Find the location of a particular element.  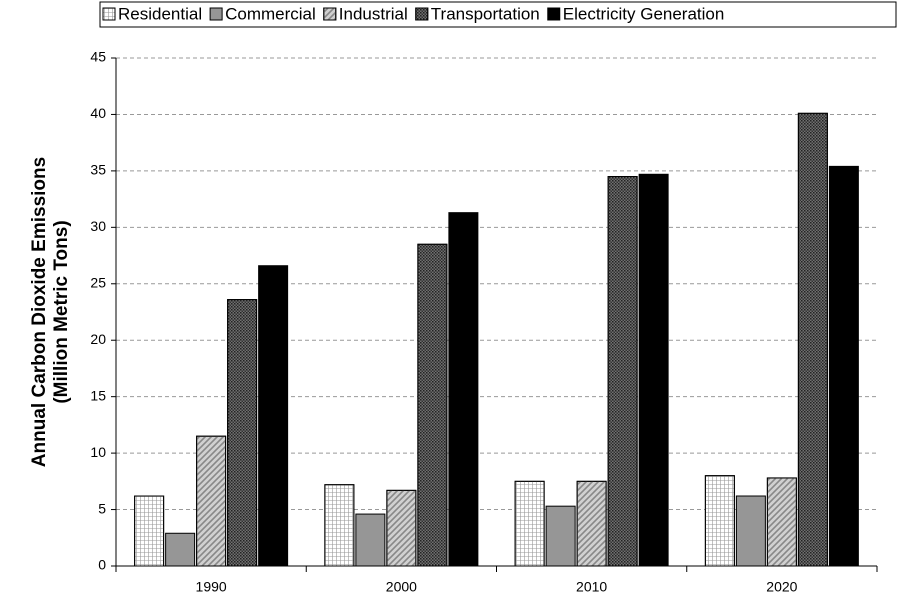

y-axis-label: Annual Carbon Dioxide Emissions is located at coordinates (39, 312).